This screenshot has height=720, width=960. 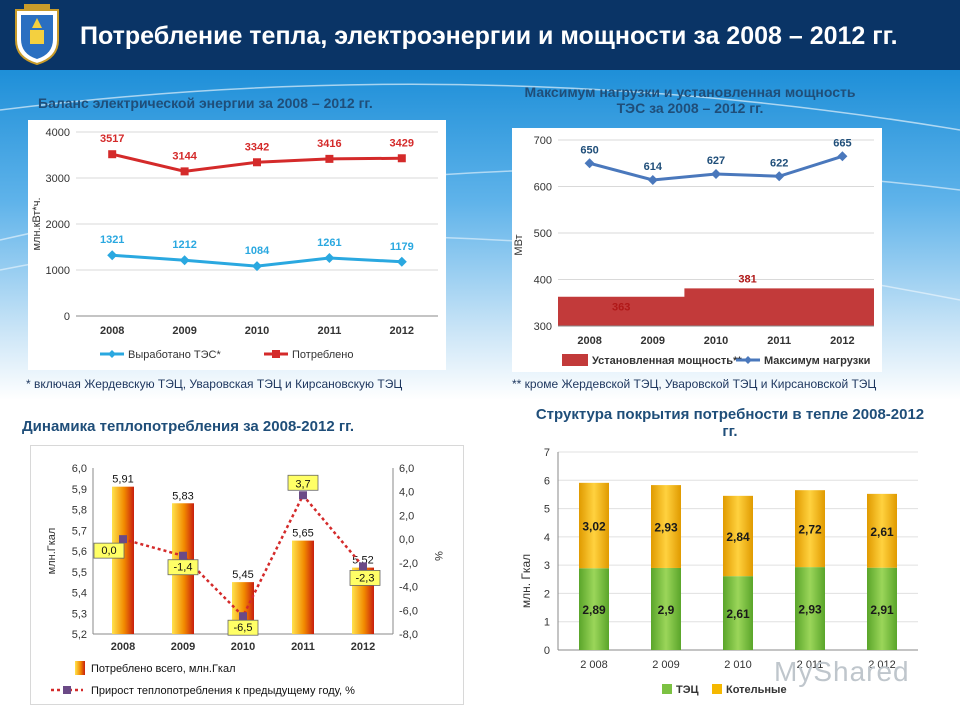 I want to click on watermark: MyShared, so click(x=842, y=671).